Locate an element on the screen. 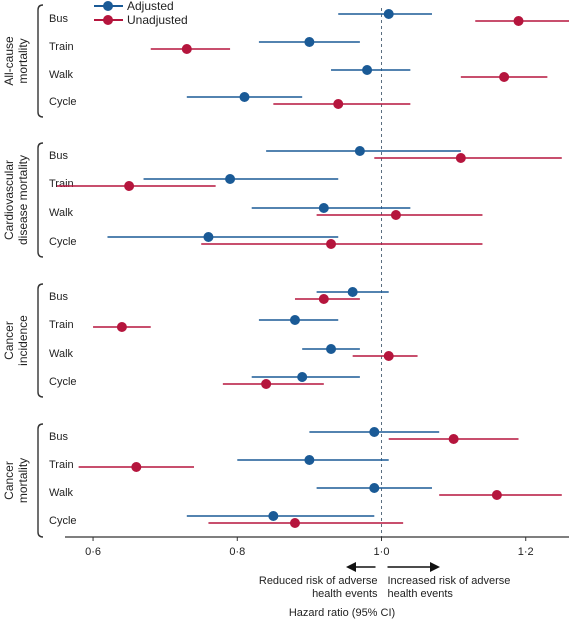 The image size is (569, 621). annotation-increased-risk: Increased risk of adverse is located at coordinates (449, 581).